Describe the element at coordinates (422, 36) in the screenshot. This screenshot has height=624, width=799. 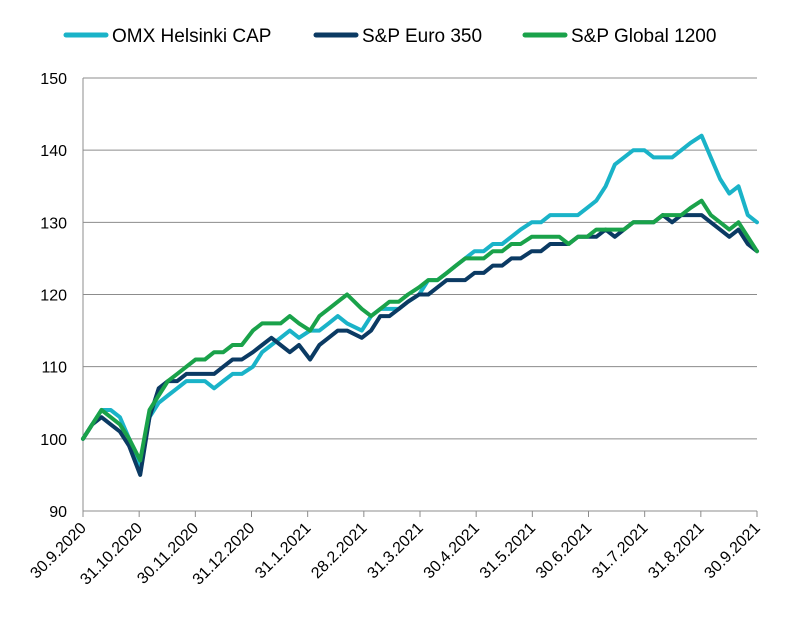
I see `legend-label-euro350: S&P Euro 350` at that location.